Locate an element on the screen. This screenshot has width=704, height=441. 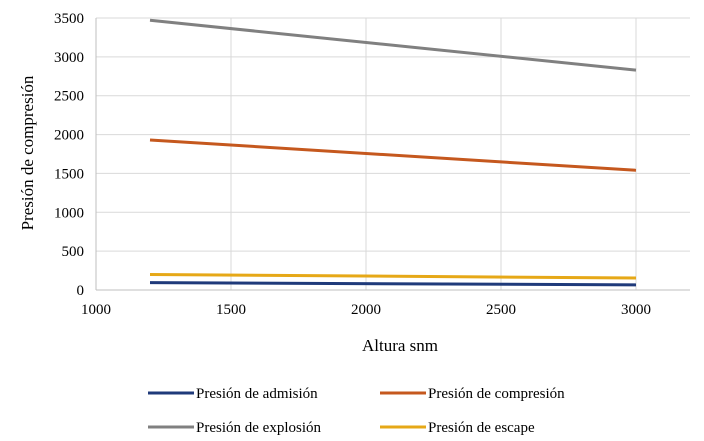
legend-label-2: Presión de explosión is located at coordinates (258, 428).